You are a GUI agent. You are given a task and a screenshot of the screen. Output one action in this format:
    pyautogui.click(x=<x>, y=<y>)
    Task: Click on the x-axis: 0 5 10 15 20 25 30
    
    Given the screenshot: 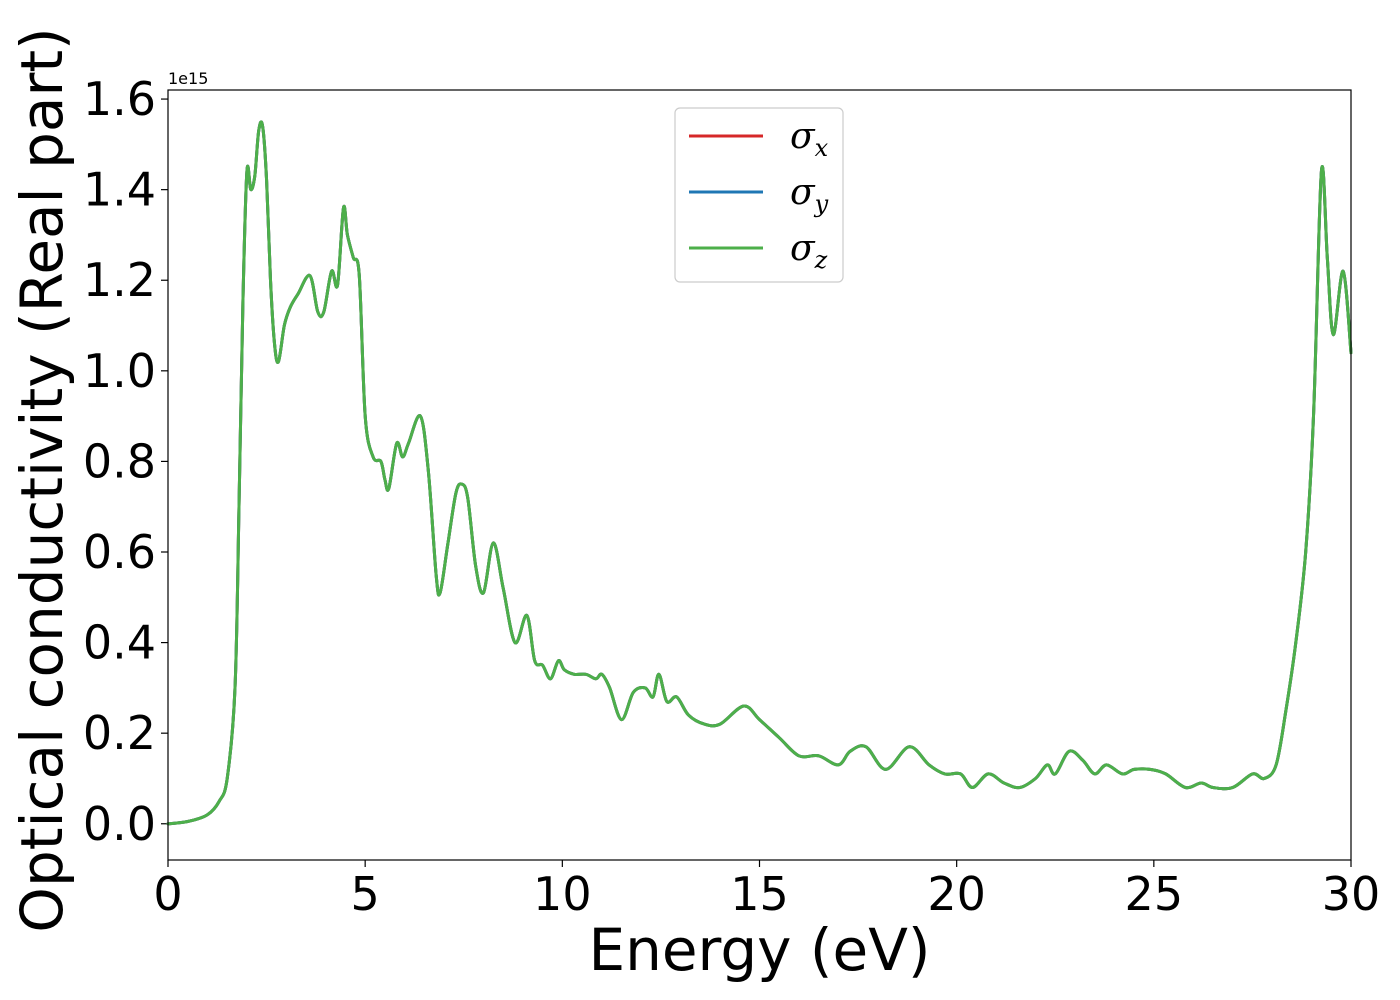 What is the action you would take?
    pyautogui.click(x=766, y=890)
    